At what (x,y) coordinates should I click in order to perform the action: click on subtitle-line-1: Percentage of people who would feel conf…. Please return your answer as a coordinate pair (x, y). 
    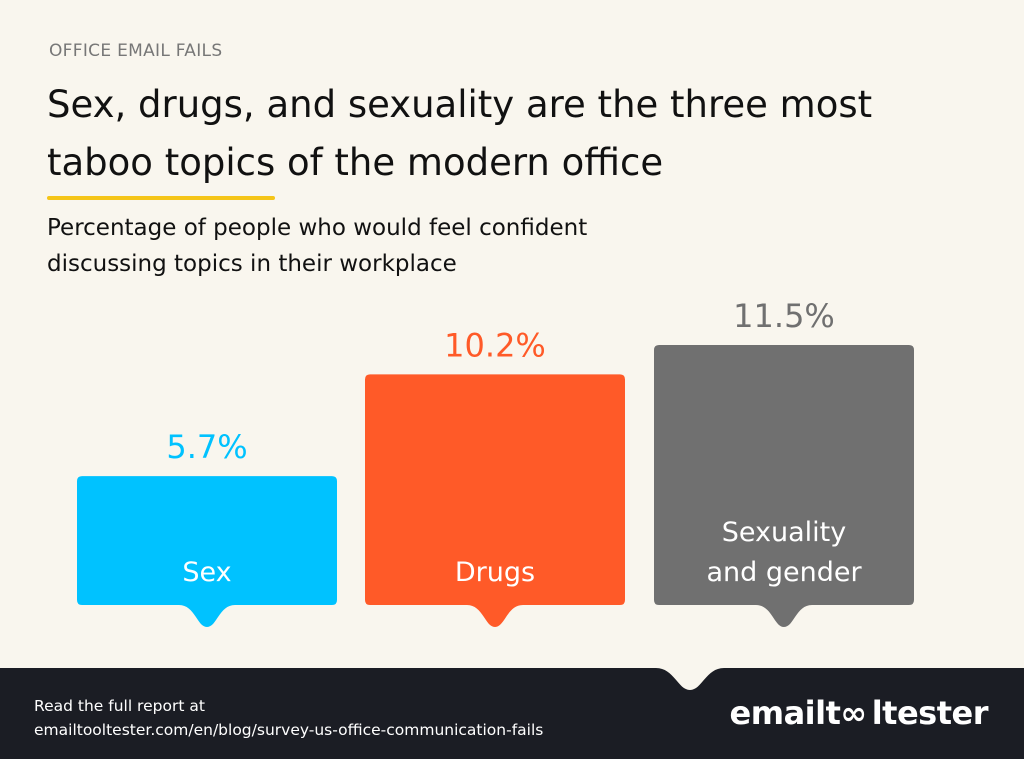
    Looking at the image, I should click on (317, 228).